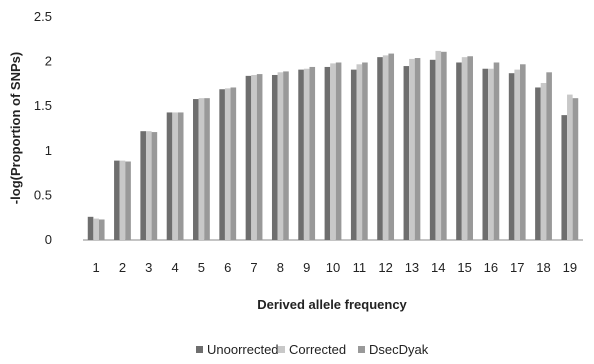 Image resolution: width=594 pixels, height=364 pixels. I want to click on x-tick-label: 17, so click(517, 267).